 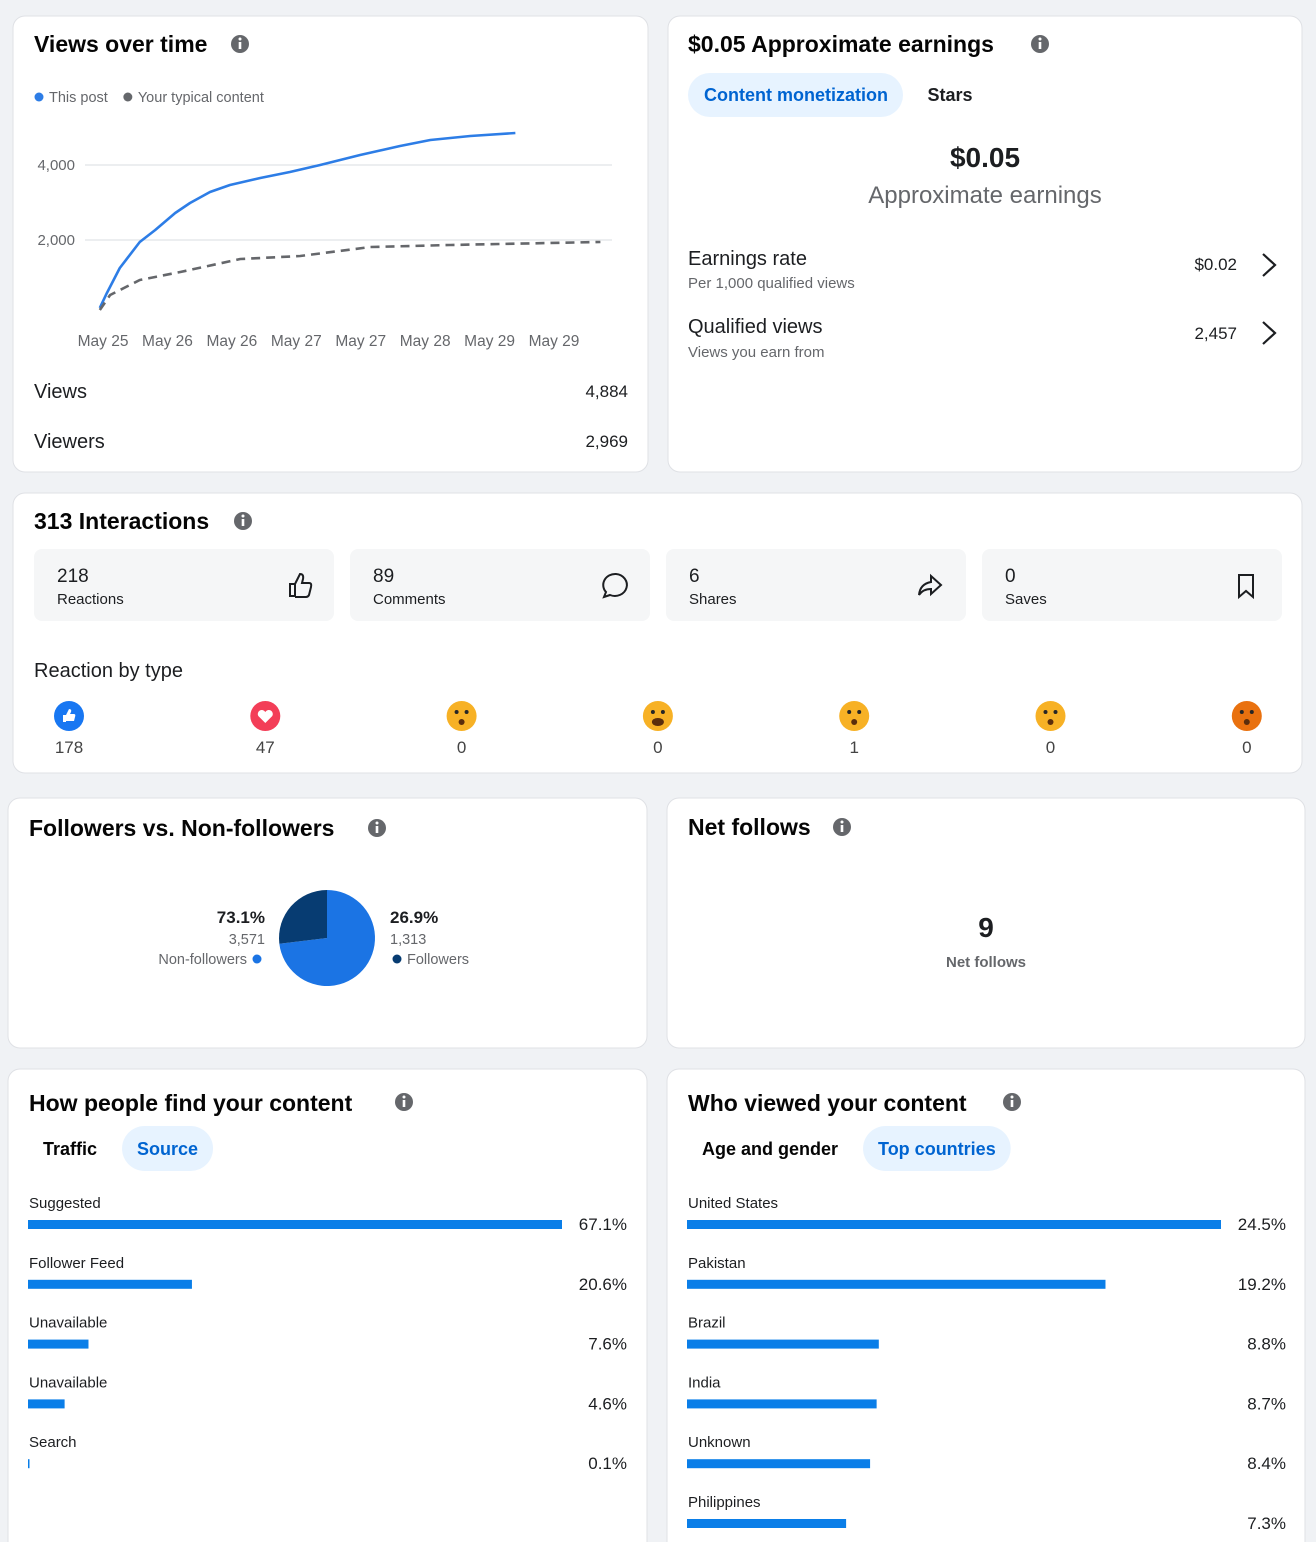 I want to click on interaction-count: 89, so click(x=383, y=576).